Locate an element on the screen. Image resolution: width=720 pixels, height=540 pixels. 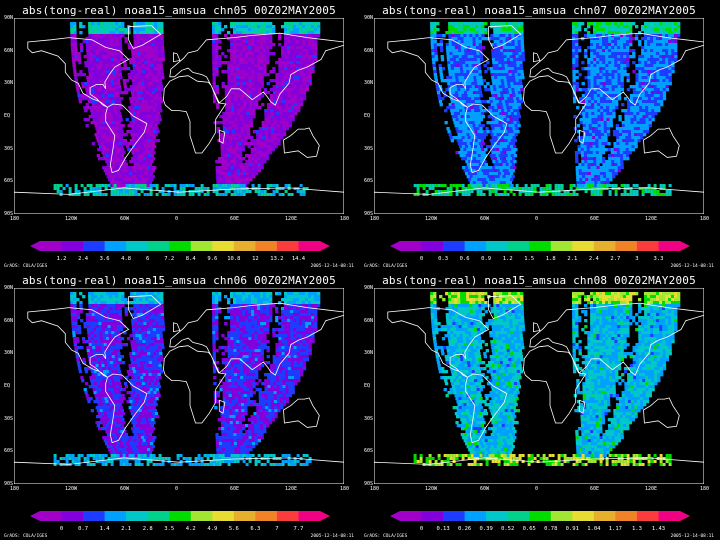
colorbar-tick-label: 1.4 is located at coordinates (104, 529).